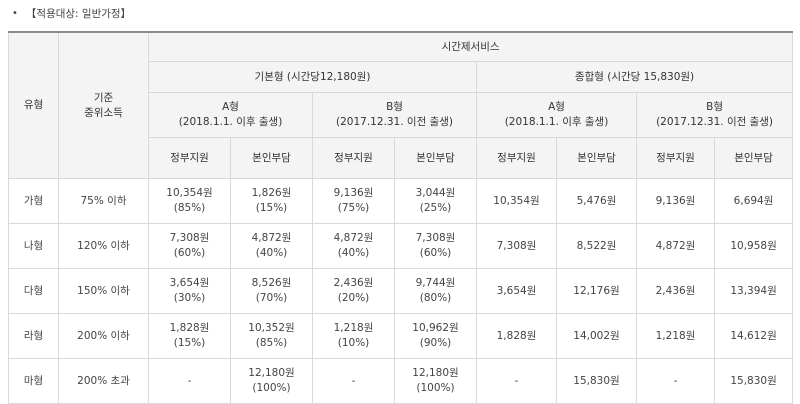 The width and height of the screenshot is (800, 404). What do you see at coordinates (435, 343) in the screenshot?
I see `percent: (90%)` at bounding box center [435, 343].